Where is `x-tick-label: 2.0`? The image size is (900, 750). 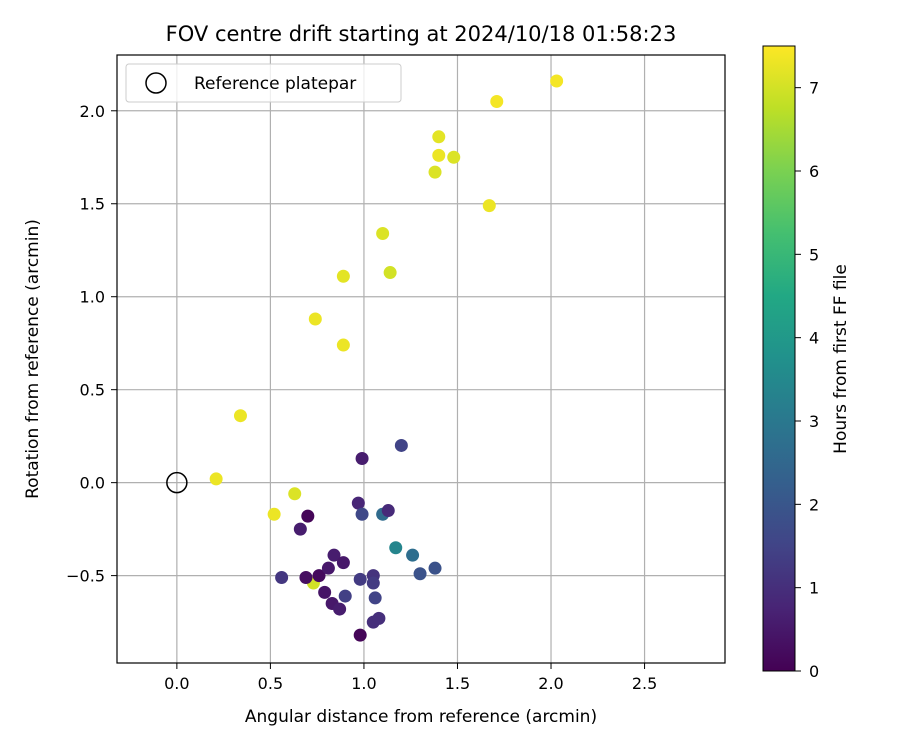 x-tick-label: 2.0 is located at coordinates (550, 683).